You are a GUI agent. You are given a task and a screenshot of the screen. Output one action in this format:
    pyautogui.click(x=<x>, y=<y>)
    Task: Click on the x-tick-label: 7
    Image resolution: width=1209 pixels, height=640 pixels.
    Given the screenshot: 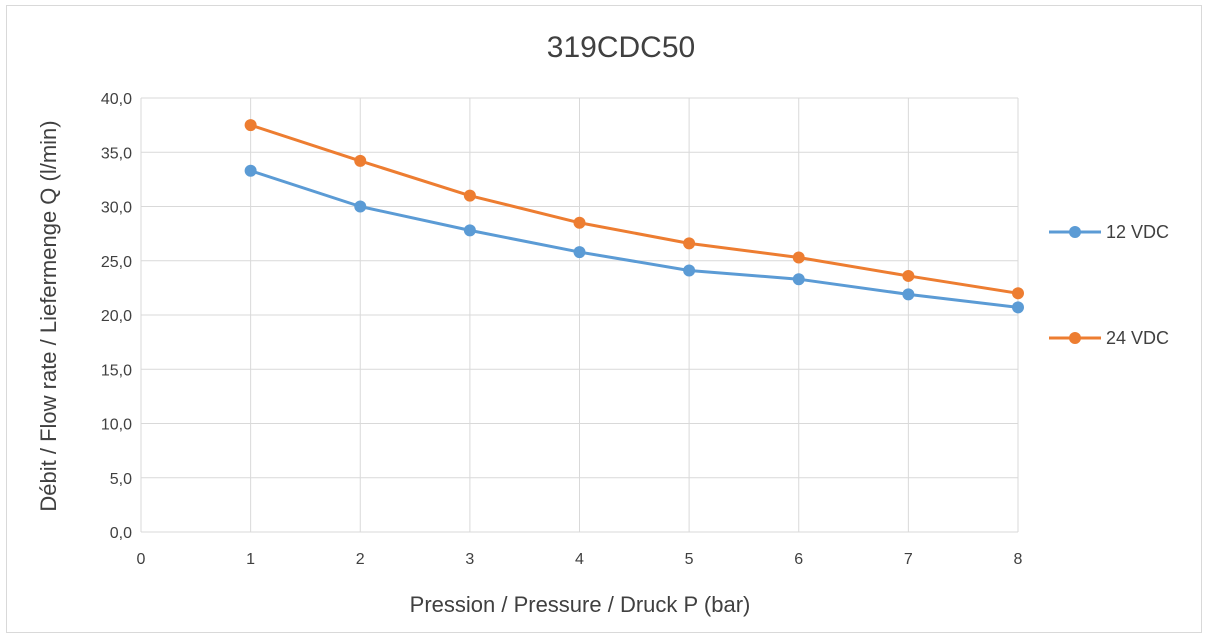 What is the action you would take?
    pyautogui.click(x=908, y=559)
    